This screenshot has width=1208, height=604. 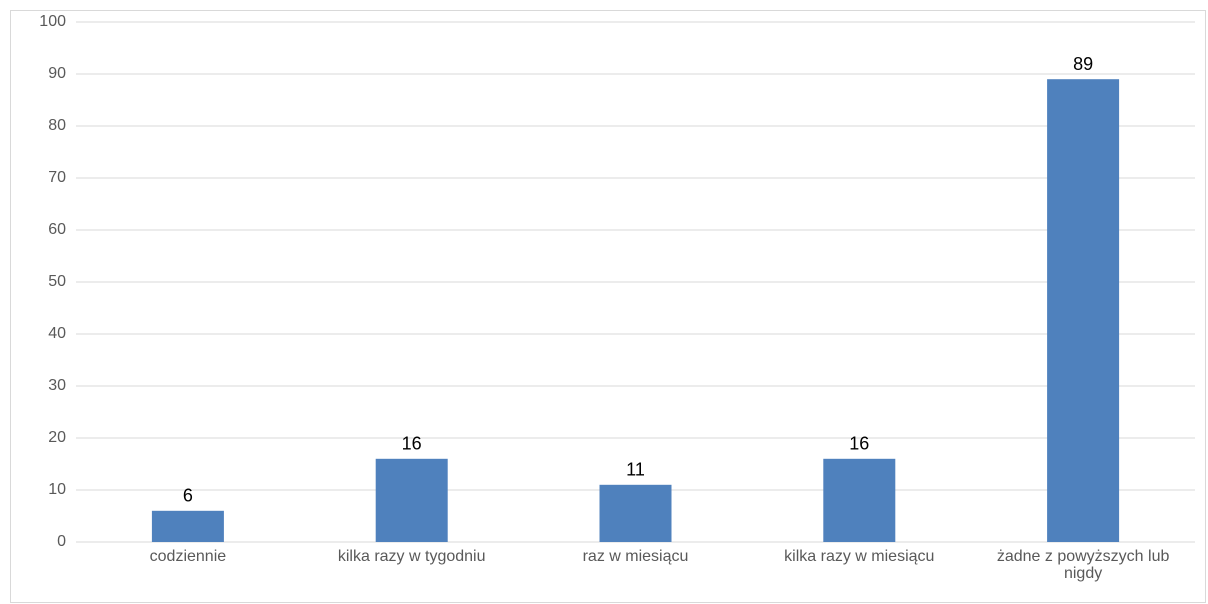 What do you see at coordinates (1083, 565) in the screenshot?
I see `x-tick-label: żadne z powyższych lub nigdy` at bounding box center [1083, 565].